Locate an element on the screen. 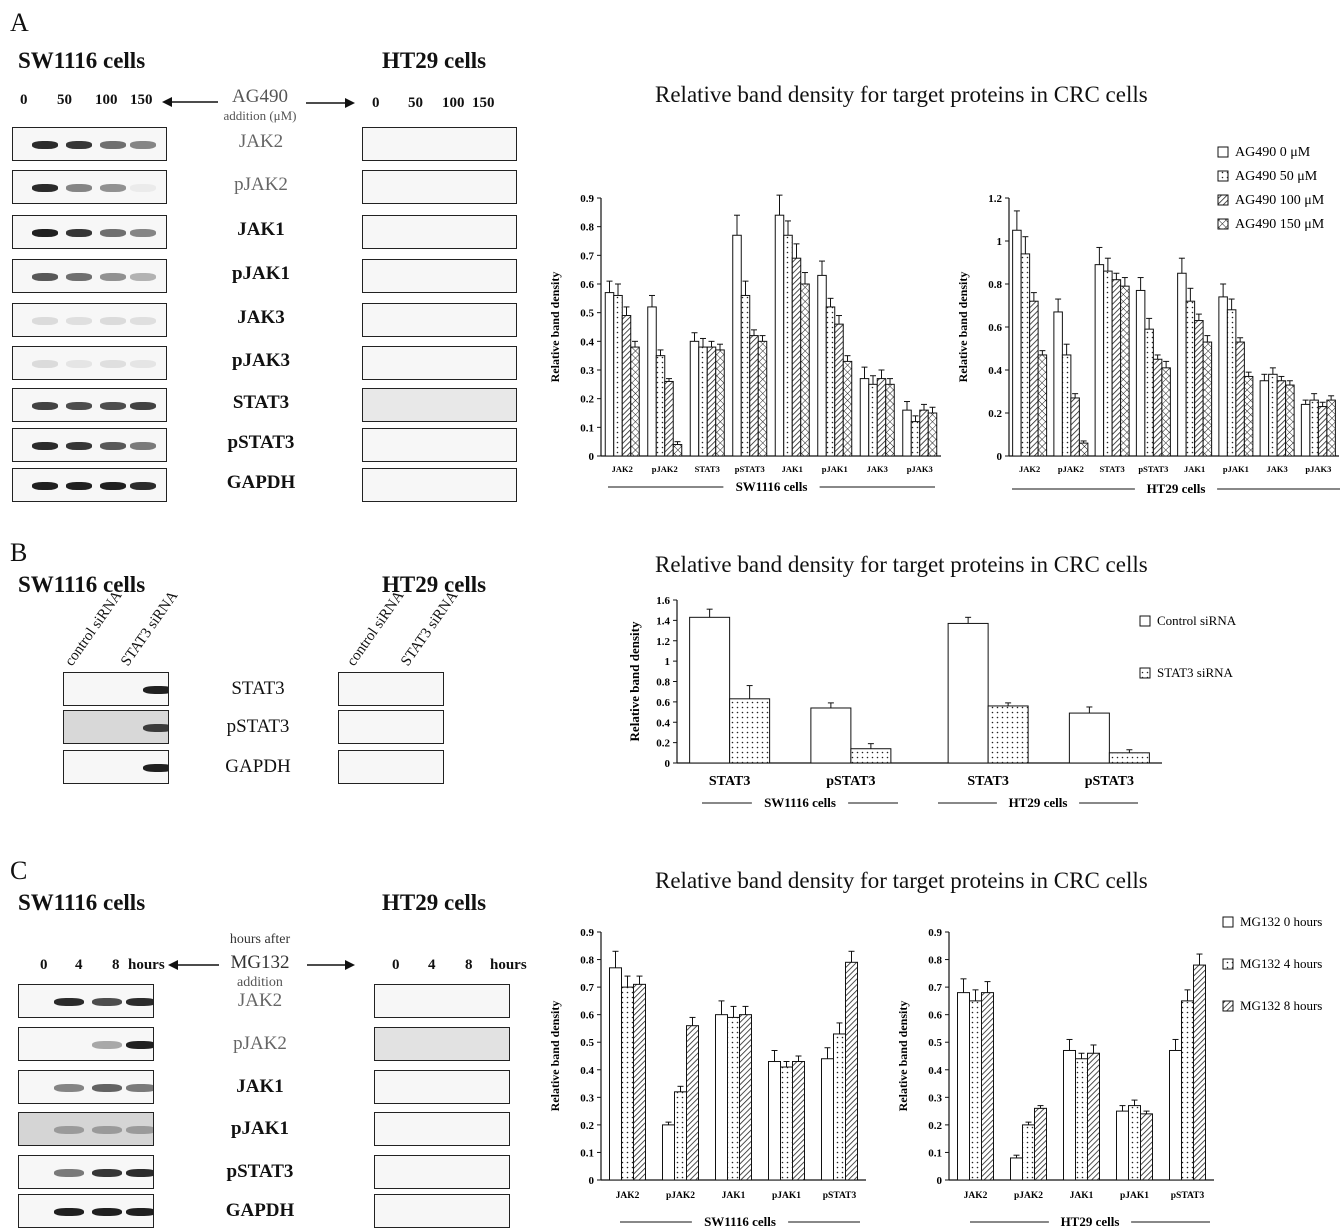 Image resolution: width=1343 pixels, height=1230 pixels. protein-label: pJAK2 is located at coordinates (261, 184).